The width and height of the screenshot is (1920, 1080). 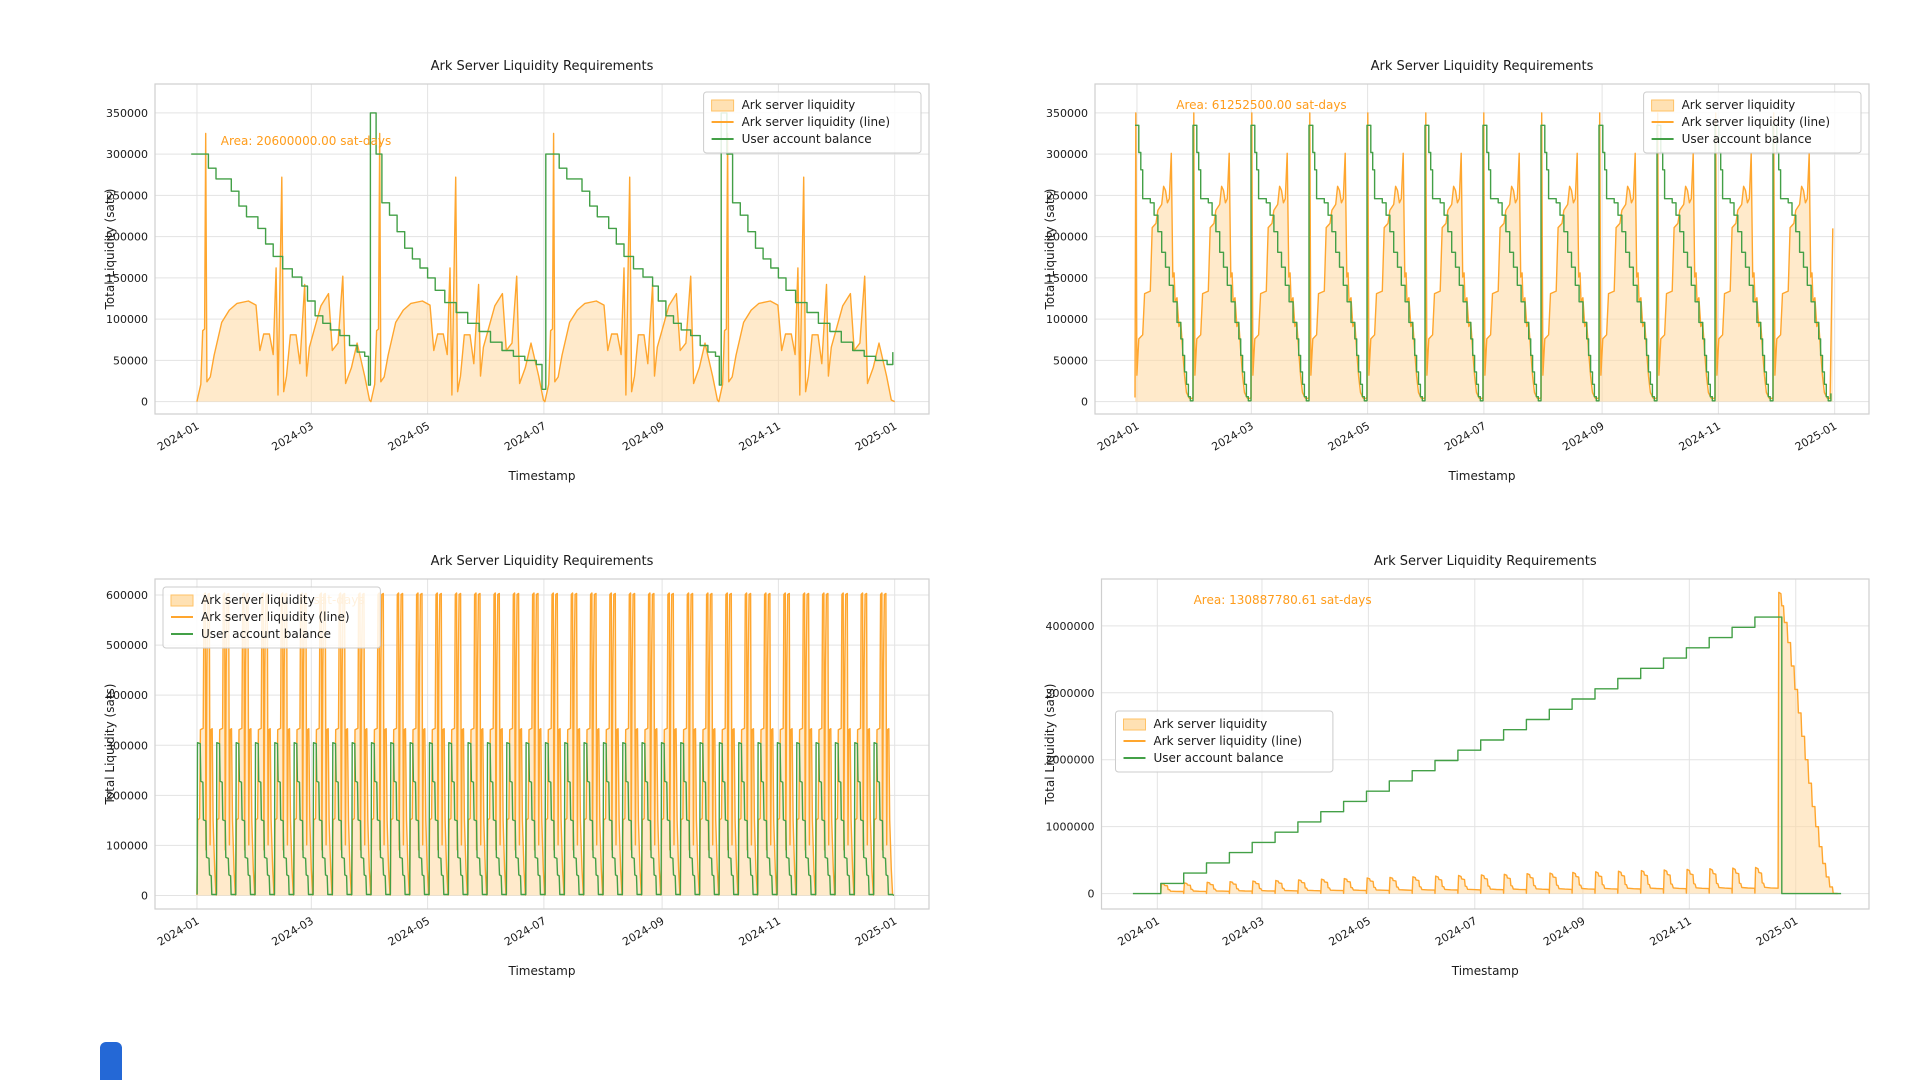 I want to click on y-tick-label: 2000000, so click(x=1070, y=760).